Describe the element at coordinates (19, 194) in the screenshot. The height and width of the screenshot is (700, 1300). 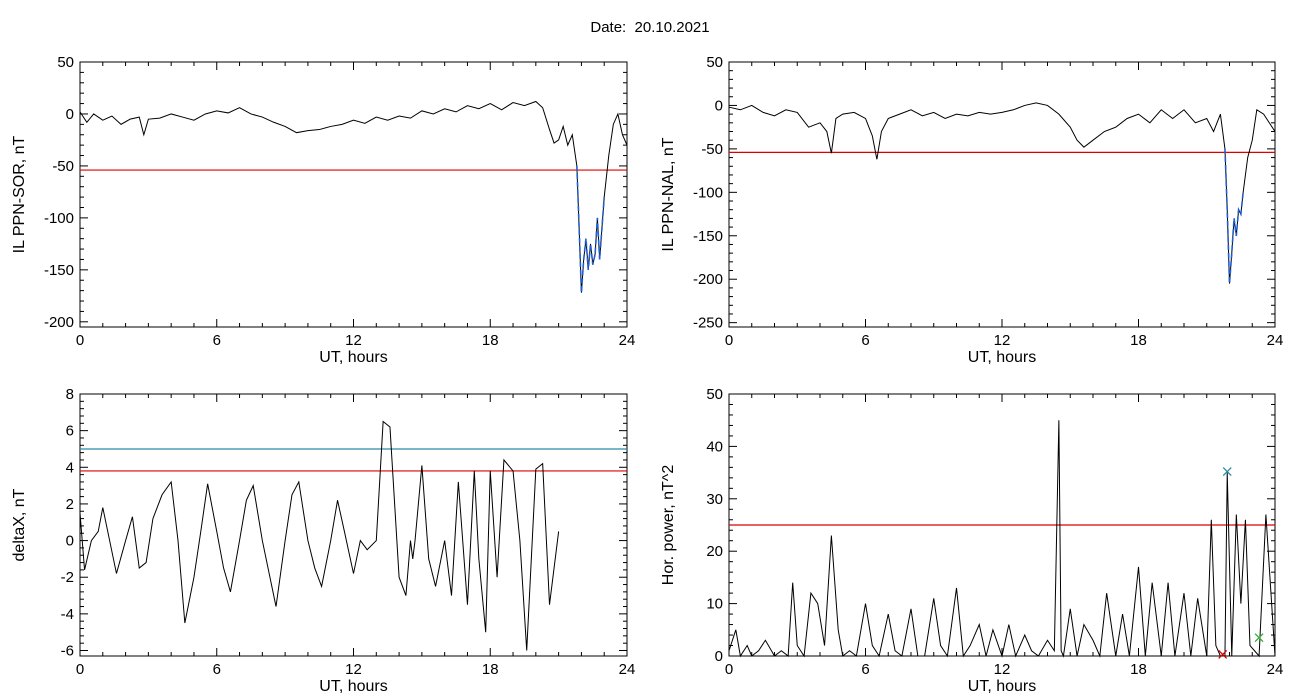
I see `y-axis-title: IL PPN-SOR, nT` at that location.